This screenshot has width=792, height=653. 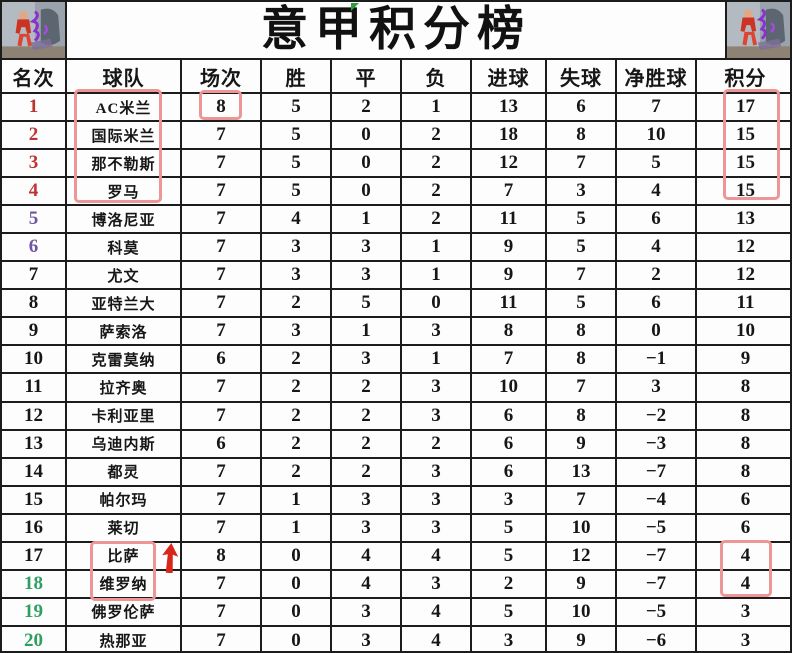 I want to click on players-photo-icon, so click(x=758, y=30).